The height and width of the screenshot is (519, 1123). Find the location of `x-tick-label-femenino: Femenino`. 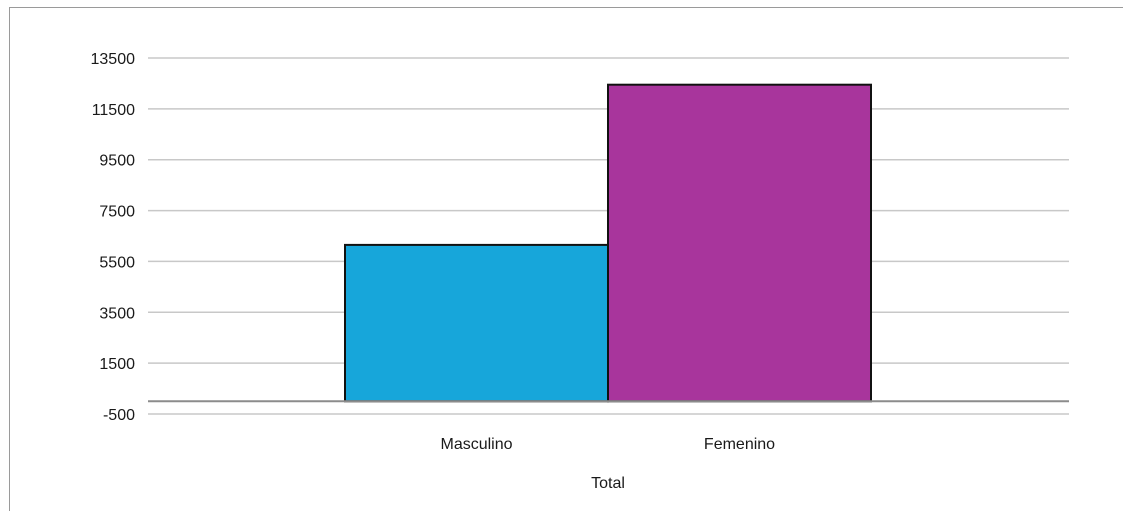

x-tick-label-femenino: Femenino is located at coordinates (739, 444).